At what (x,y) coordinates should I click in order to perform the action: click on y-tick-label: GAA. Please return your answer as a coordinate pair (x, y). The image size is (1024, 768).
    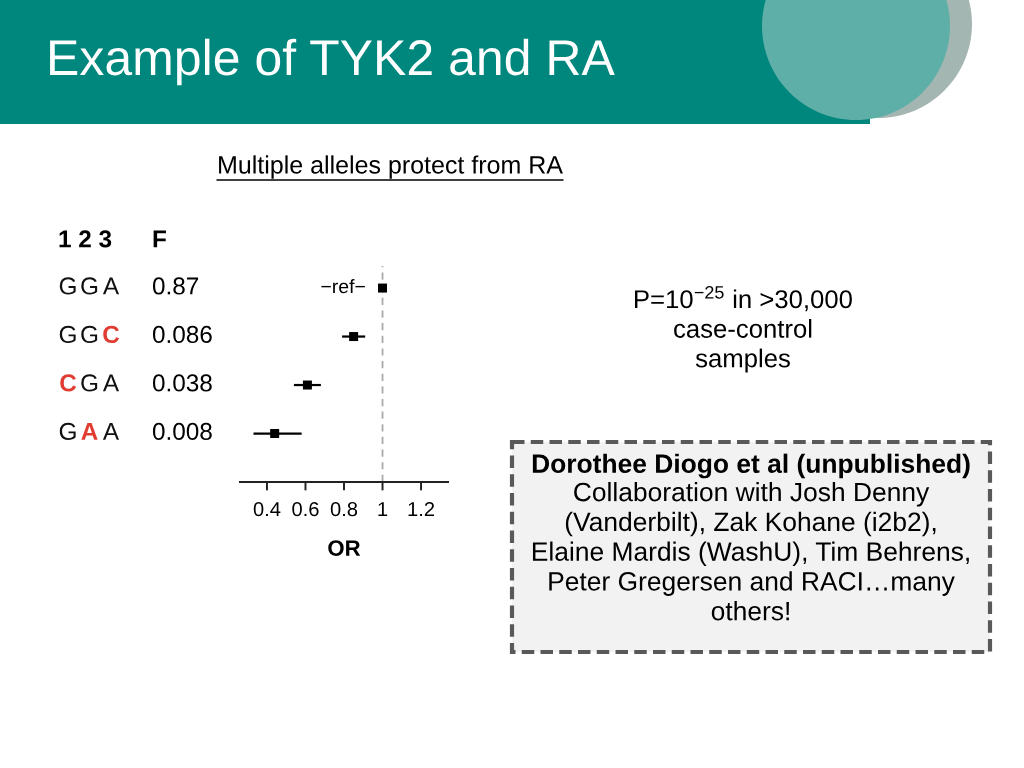
    Looking at the image, I should click on (89, 431).